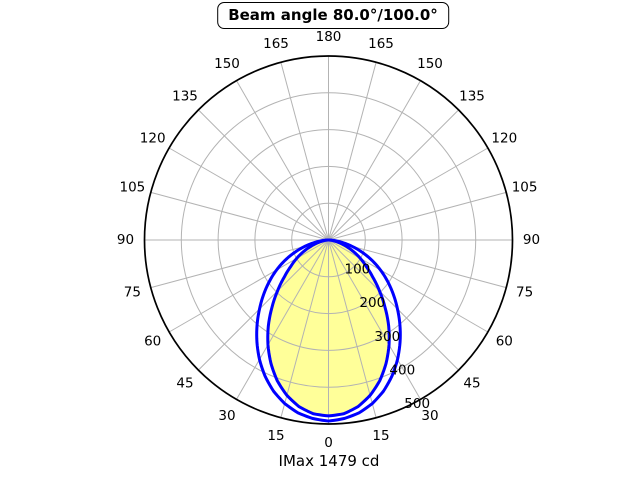 The width and height of the screenshot is (640, 480). I want to click on angle-tick-label-30-left: 30, so click(226, 416).